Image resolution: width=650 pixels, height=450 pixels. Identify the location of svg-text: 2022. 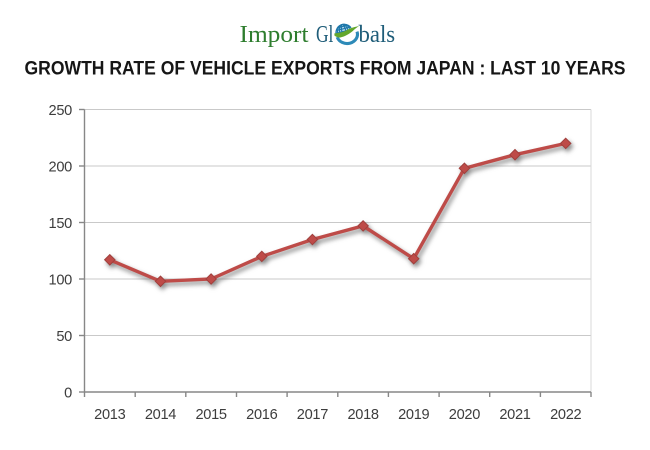
(565, 415).